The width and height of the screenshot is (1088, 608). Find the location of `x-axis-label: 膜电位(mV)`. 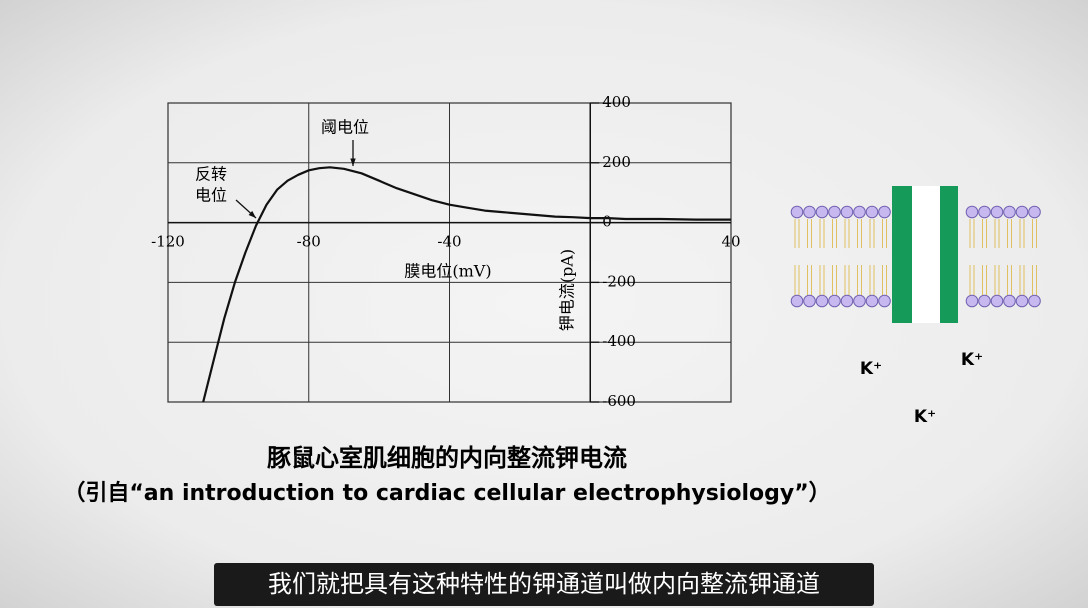

x-axis-label: 膜电位(mV) is located at coordinates (447, 271).